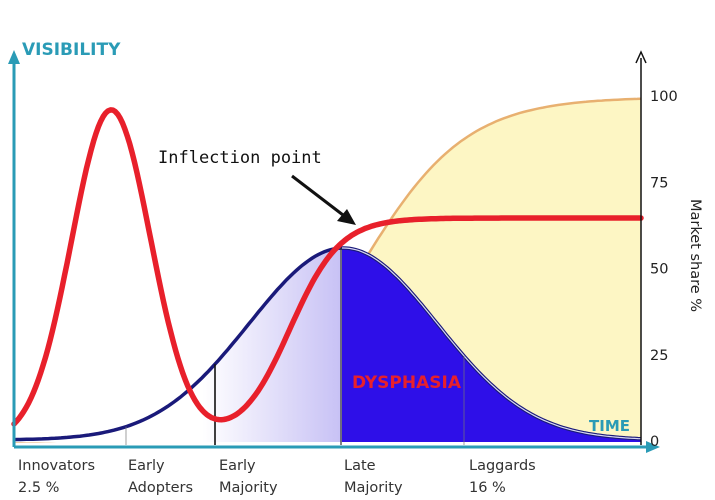 Image resolution: width=715 pixels, height=500 pixels. I want to click on segment-label: Adopters, so click(160, 488).